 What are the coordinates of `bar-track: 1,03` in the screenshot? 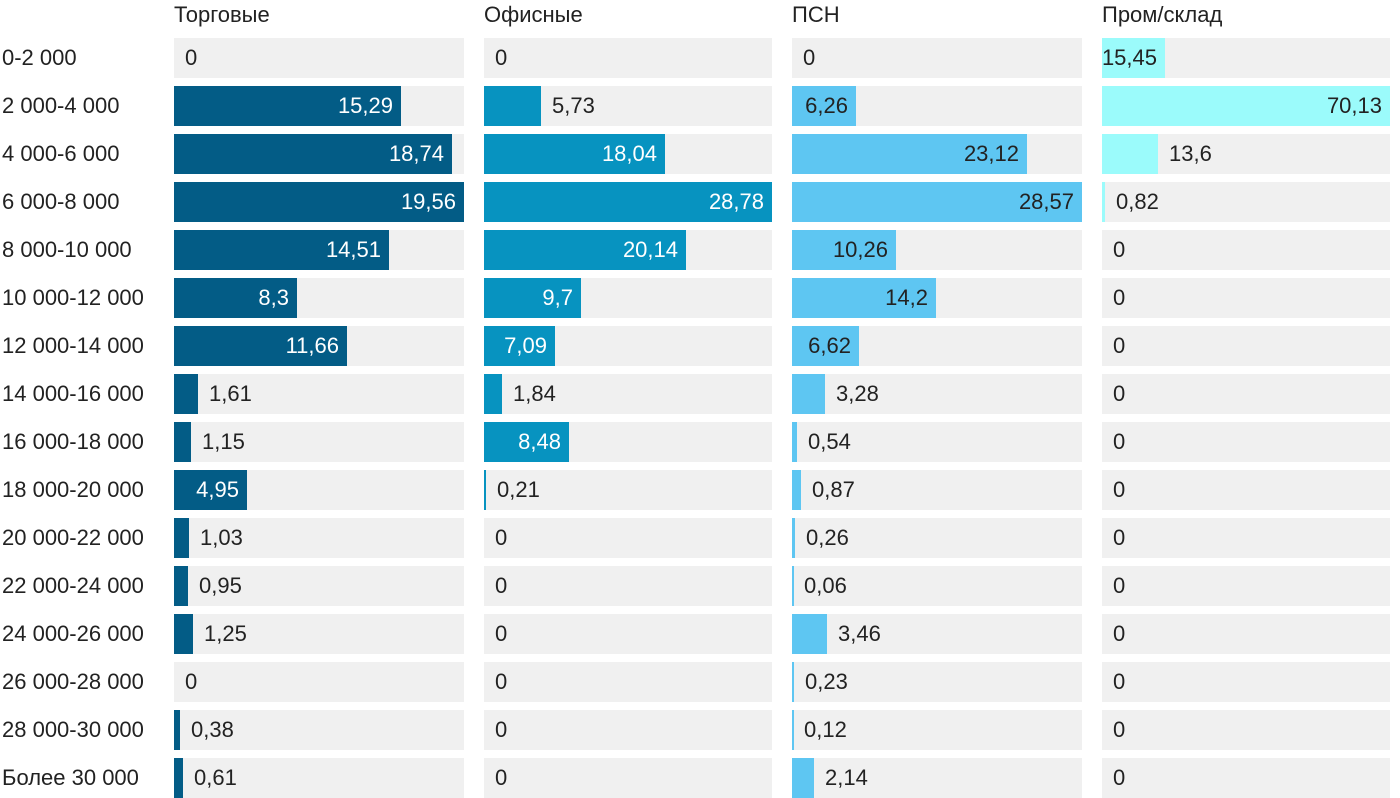 It's located at (319, 538).